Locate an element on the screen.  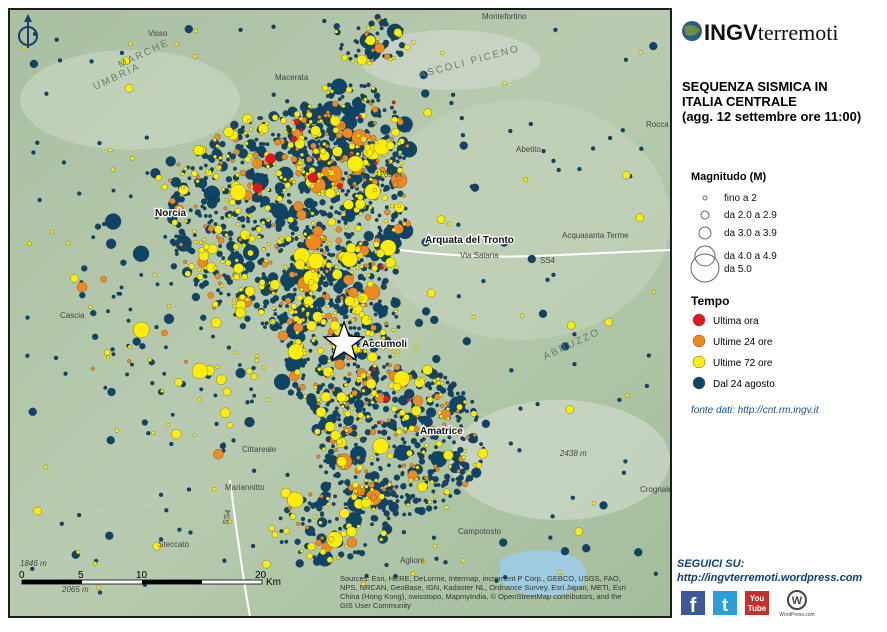
twitter-icon is located at coordinates (725, 603).